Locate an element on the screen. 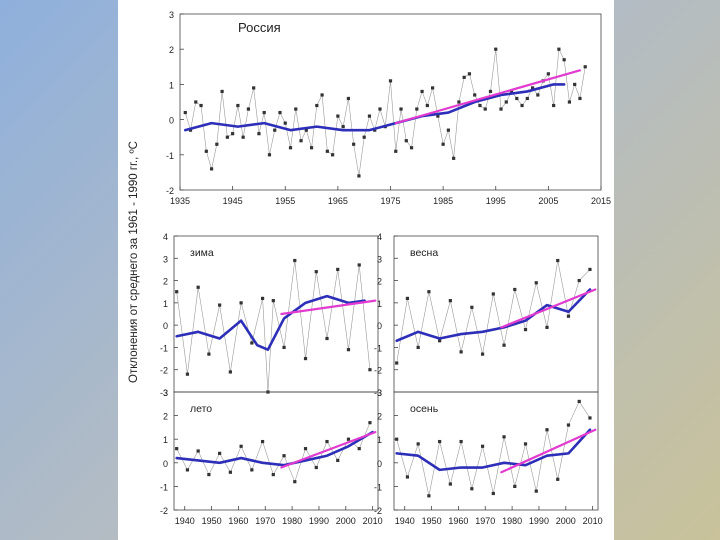 Image resolution: width=720 pixels, height=540 pixels. y-tick-label: 4 is located at coordinates (165, 237).